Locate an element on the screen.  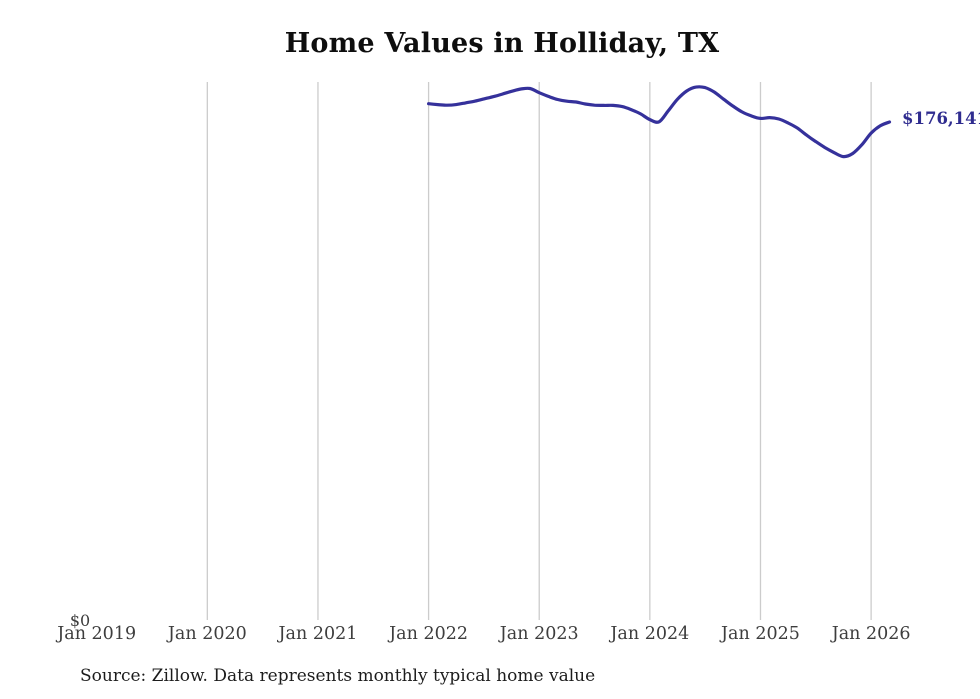
x-tick-label: Jan 2019 is located at coordinates (97, 634).